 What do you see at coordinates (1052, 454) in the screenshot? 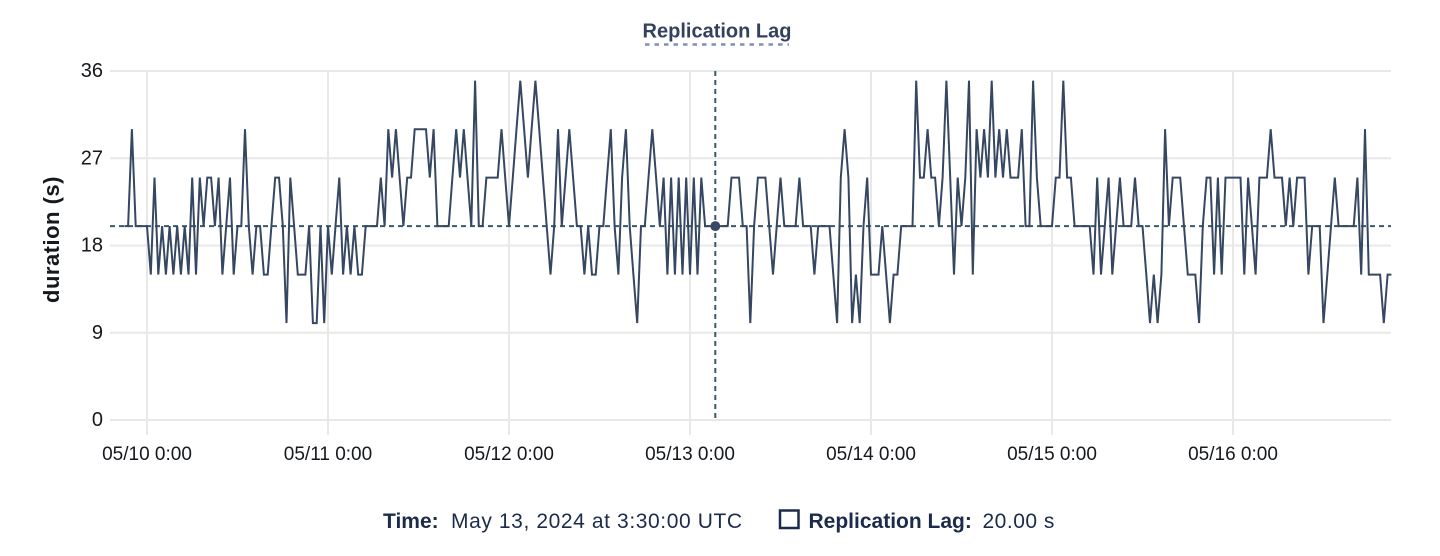
I see `svg-text: 05/15 0:00` at bounding box center [1052, 454].